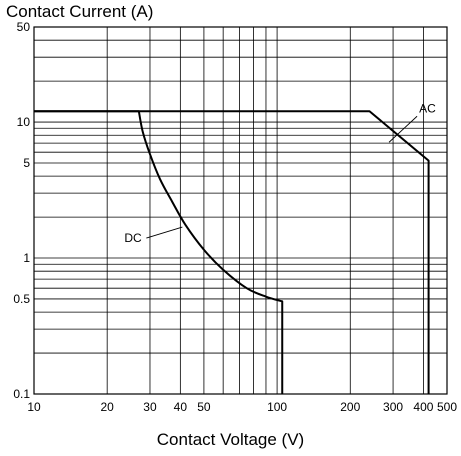 The image size is (461, 456). What do you see at coordinates (21, 210) in the screenshot?
I see `y-axis-ticks: 0.1 0.5 1 5 10 50` at bounding box center [21, 210].